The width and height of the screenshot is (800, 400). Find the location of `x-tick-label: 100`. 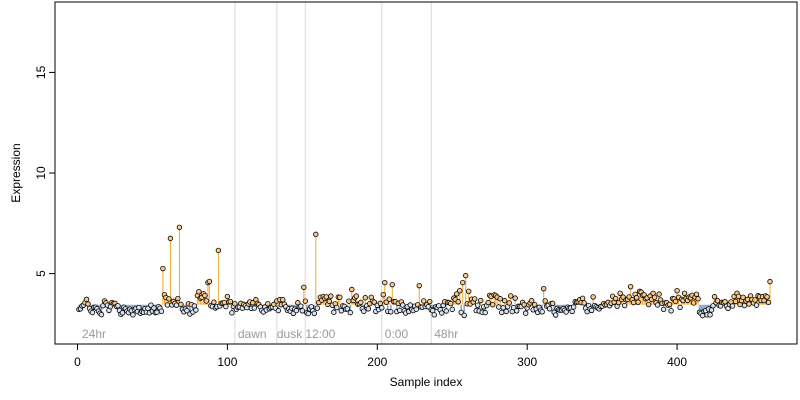

x-tick-label: 100 is located at coordinates (227, 362).